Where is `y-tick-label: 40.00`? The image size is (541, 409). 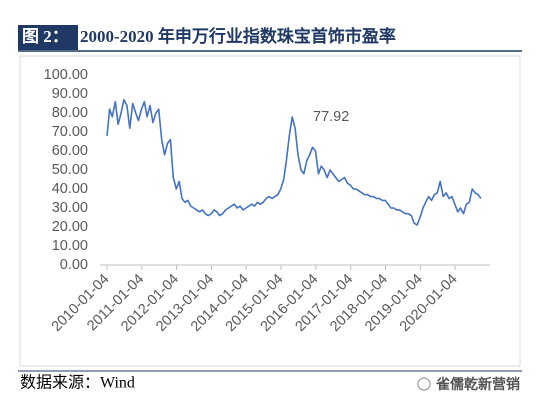 y-tick-label: 40.00 is located at coordinates (70, 189).